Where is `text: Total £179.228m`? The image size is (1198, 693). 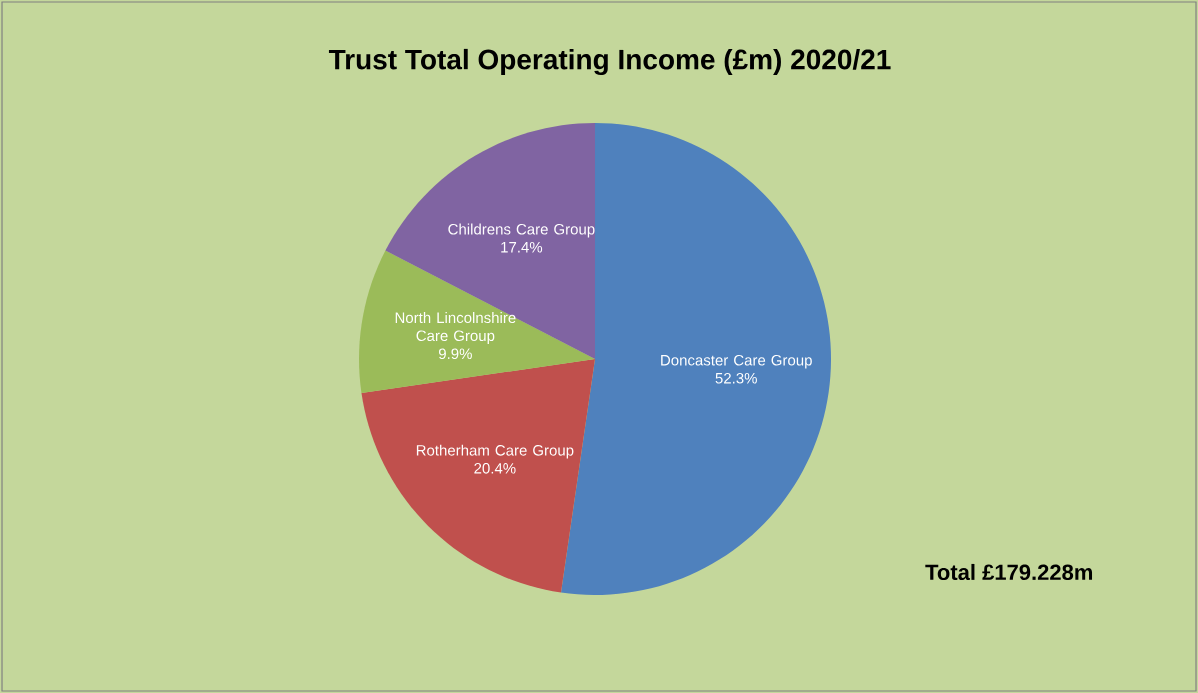
text: Total £179.228m is located at coordinates (1009, 572).